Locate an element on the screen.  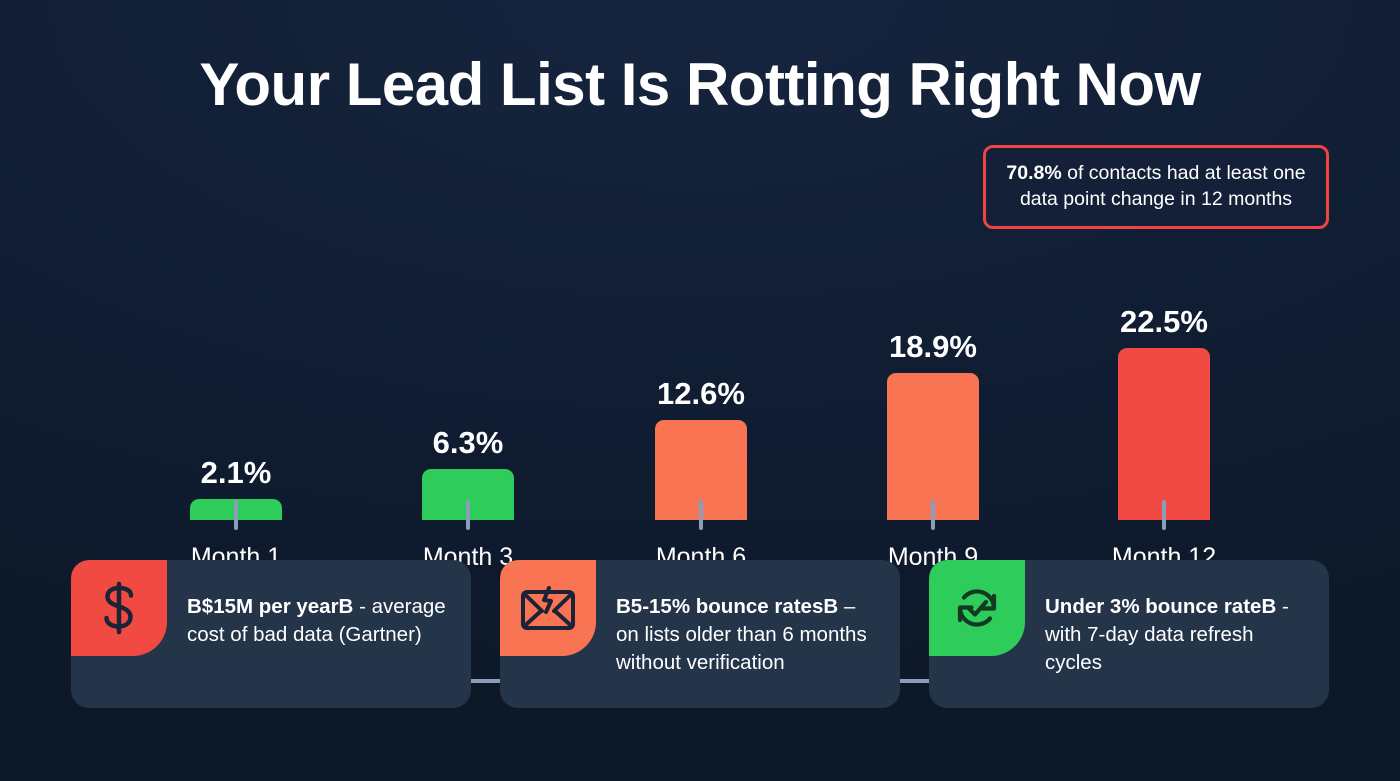
broken-envelope-glyph is located at coordinates (548, 608).